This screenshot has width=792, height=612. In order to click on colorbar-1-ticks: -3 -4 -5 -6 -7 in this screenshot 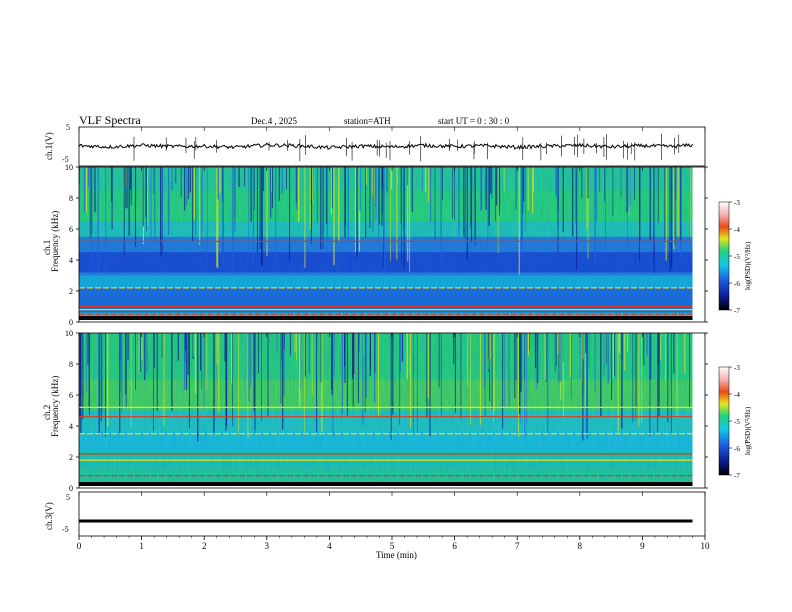, I will do `click(734, 257)`.